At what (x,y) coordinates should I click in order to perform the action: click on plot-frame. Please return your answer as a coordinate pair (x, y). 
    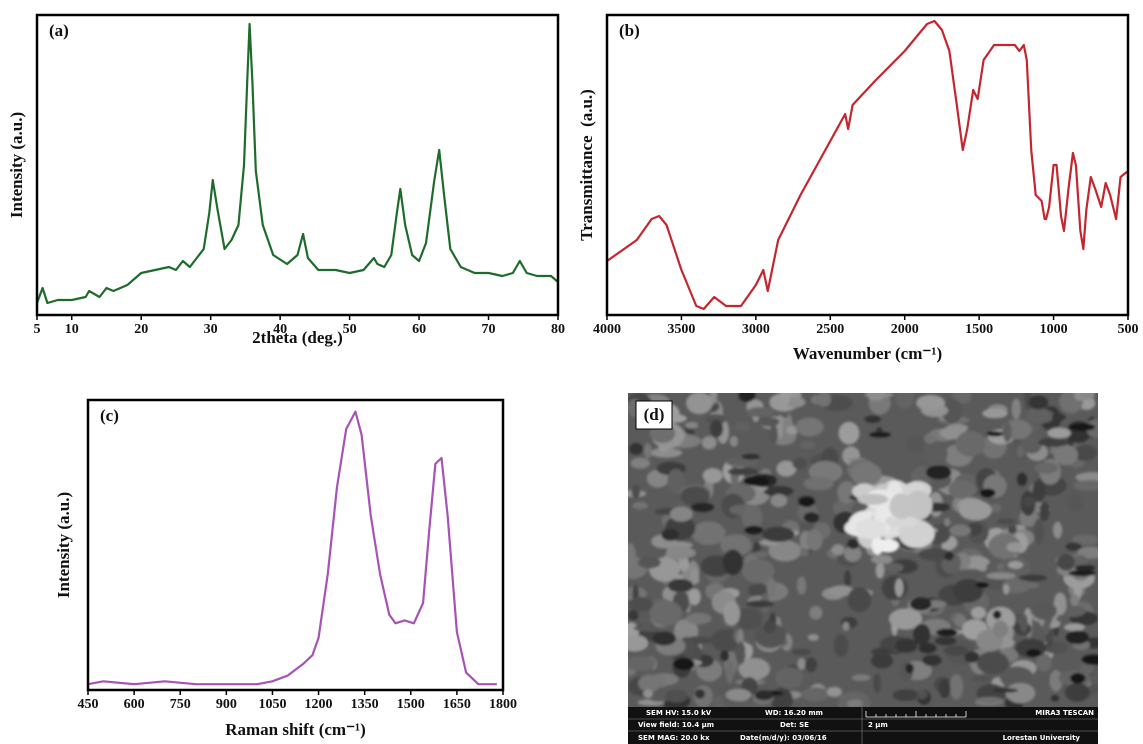
    Looking at the image, I should click on (295, 545).